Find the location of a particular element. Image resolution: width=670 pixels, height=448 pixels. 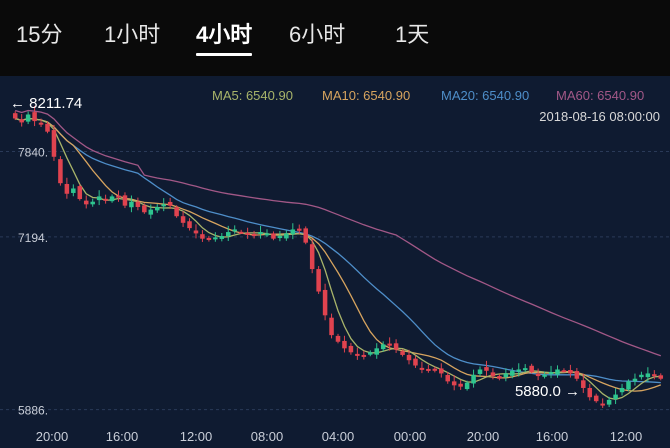

x-axis-tick-label: 00:00 is located at coordinates (410, 436).